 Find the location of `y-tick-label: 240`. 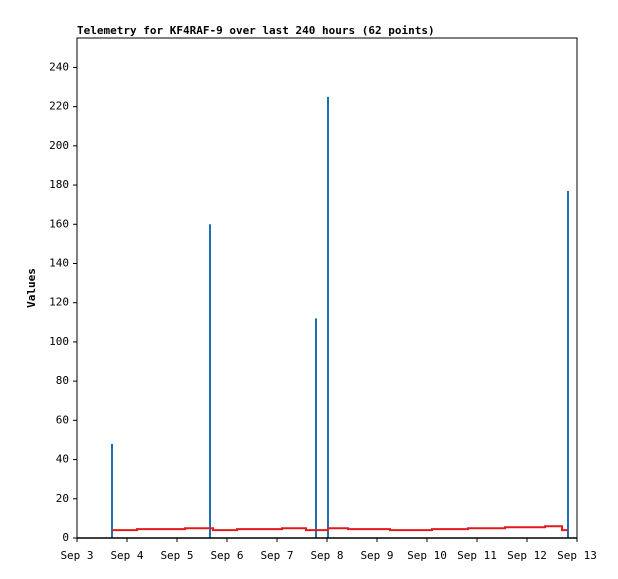

y-tick-label: 240 is located at coordinates (59, 66).